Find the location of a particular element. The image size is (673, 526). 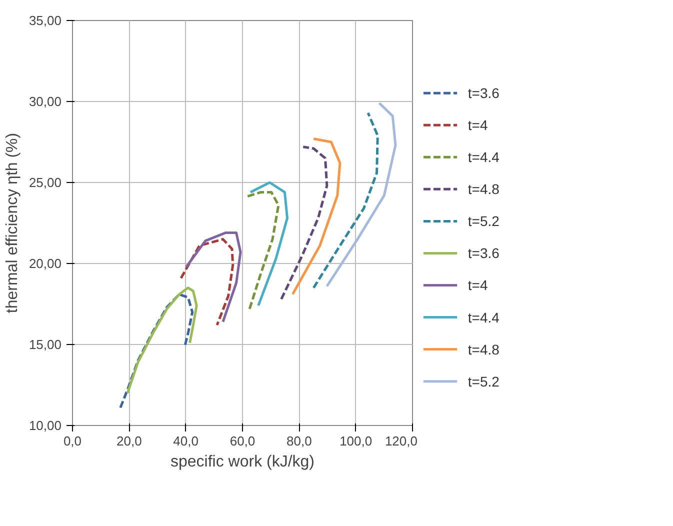

x-tick-label: 120,0 is located at coordinates (401, 441).